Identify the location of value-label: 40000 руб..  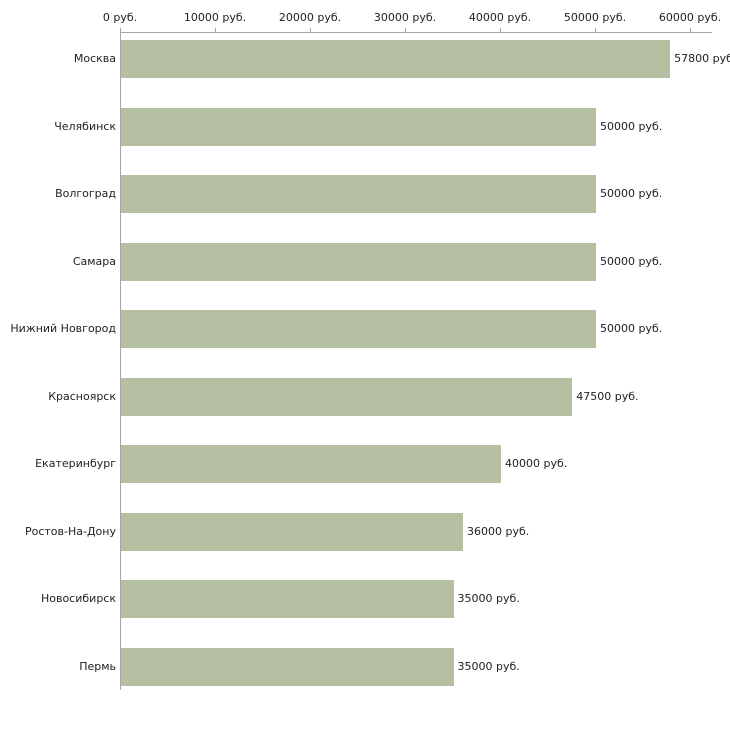
(536, 463).